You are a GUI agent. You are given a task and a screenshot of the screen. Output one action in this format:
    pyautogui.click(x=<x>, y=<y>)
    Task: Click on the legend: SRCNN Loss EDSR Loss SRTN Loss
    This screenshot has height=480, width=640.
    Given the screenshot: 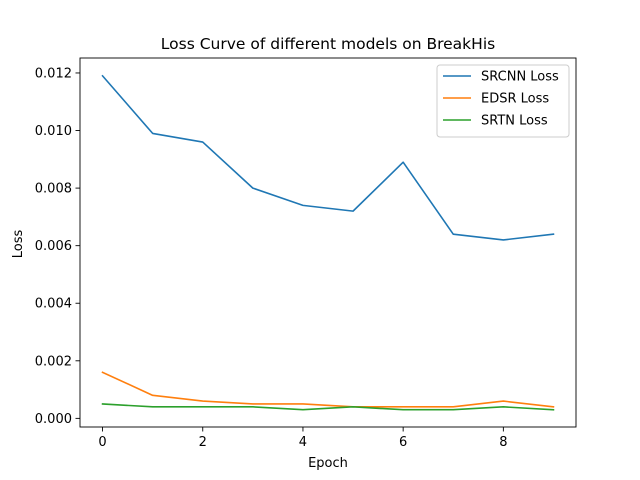 What is the action you would take?
    pyautogui.click(x=503, y=101)
    